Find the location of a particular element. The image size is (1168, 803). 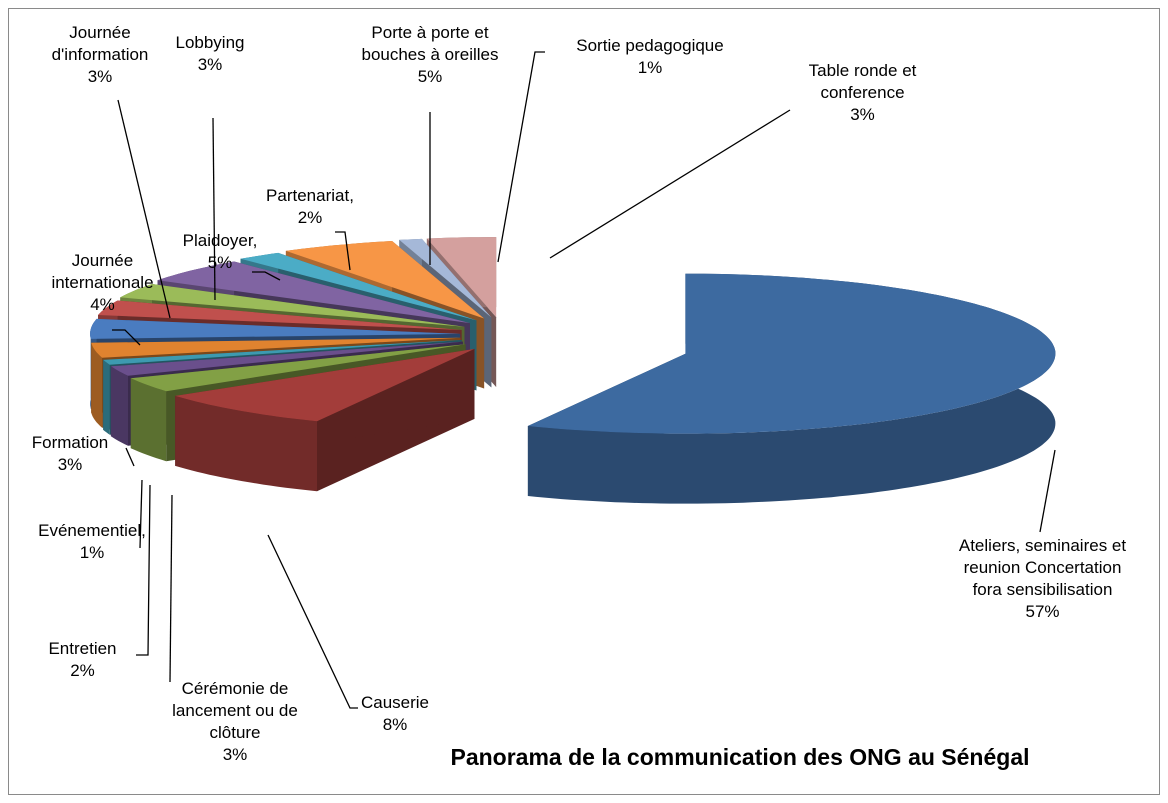

category-label: Cérémonie de lancement ou de clôture is located at coordinates (235, 710).